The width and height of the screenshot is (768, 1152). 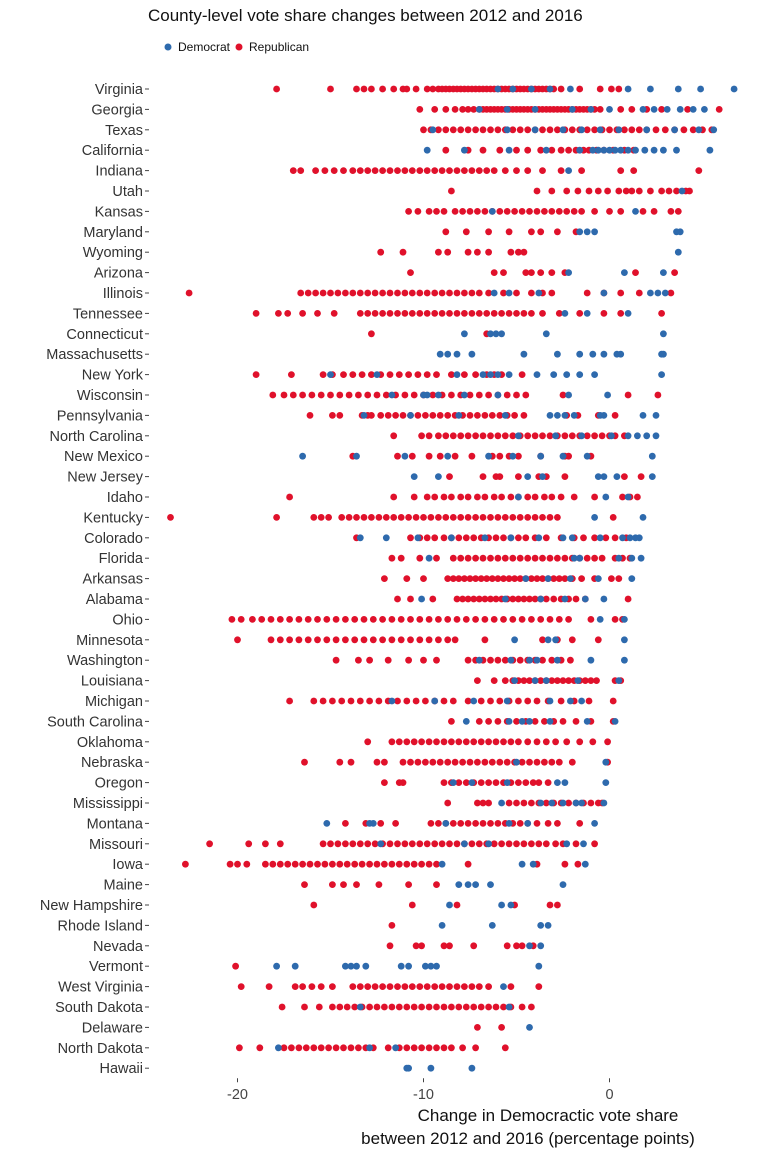 I want to click on y-tick-label: Colorado, so click(x=113, y=539).